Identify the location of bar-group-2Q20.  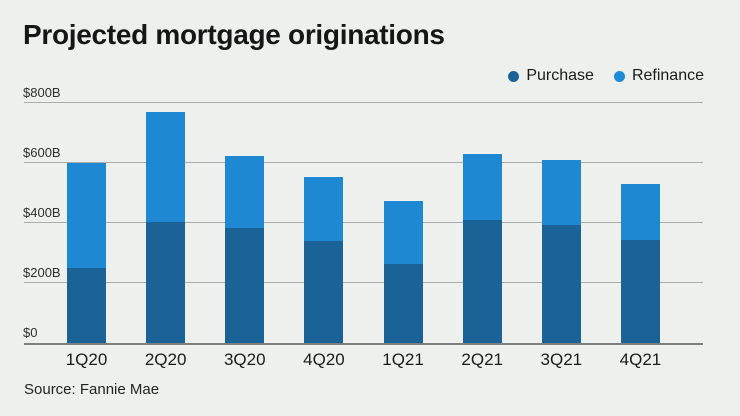
(166, 223).